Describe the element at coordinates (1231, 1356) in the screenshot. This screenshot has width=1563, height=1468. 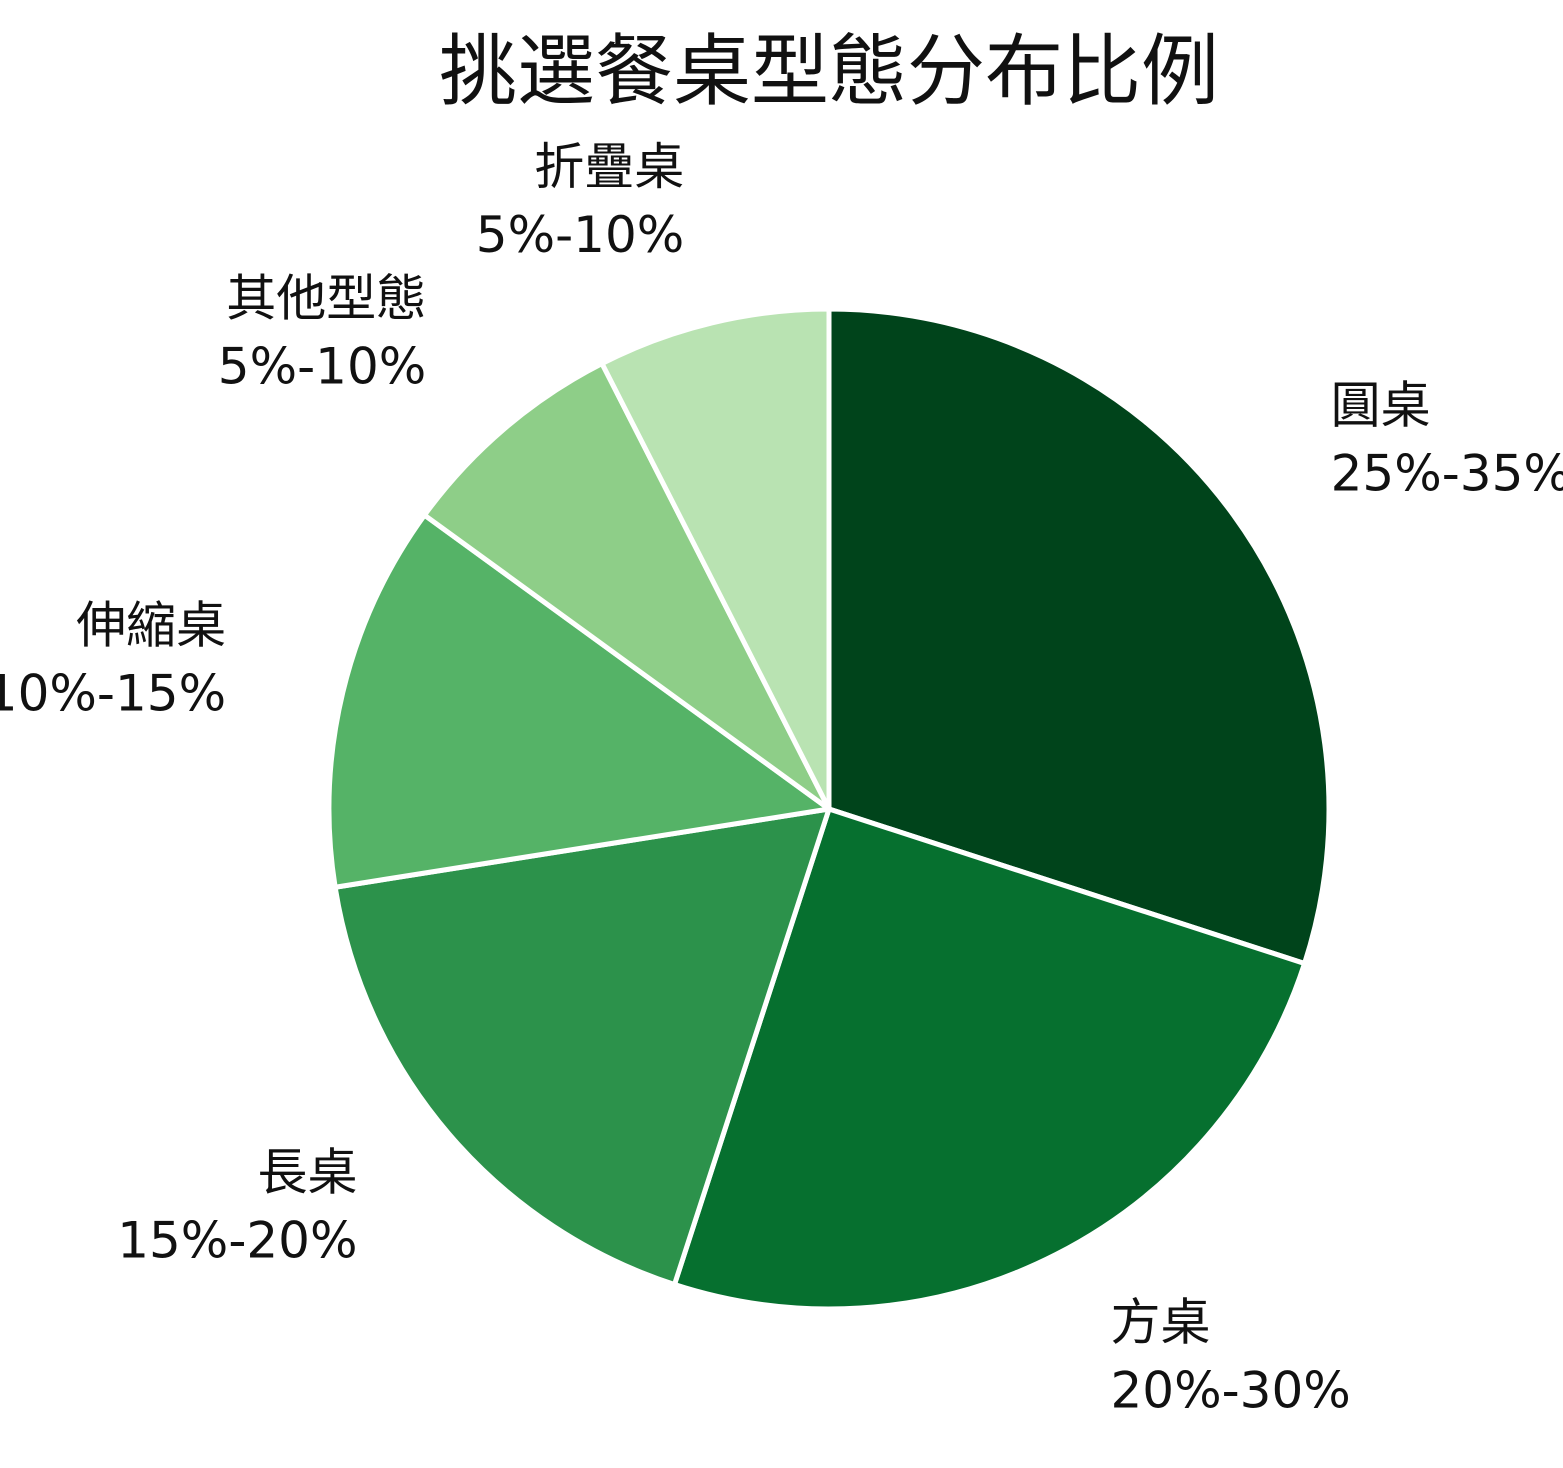
I see `slice-label-1: 方桌 20%-30%` at that location.